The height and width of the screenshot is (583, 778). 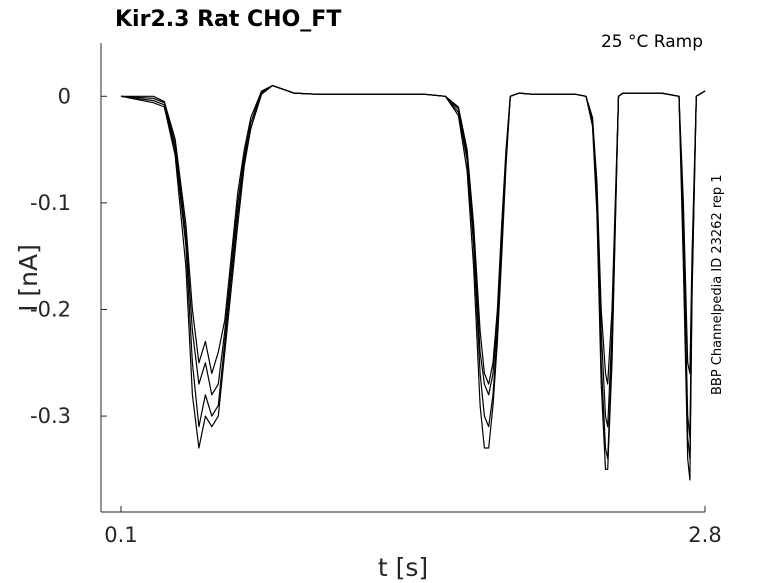 What do you see at coordinates (717, 284) in the screenshot?
I see `channelpedia-id-annotation: BBP Channelpedia ID 23262 rep 1` at bounding box center [717, 284].